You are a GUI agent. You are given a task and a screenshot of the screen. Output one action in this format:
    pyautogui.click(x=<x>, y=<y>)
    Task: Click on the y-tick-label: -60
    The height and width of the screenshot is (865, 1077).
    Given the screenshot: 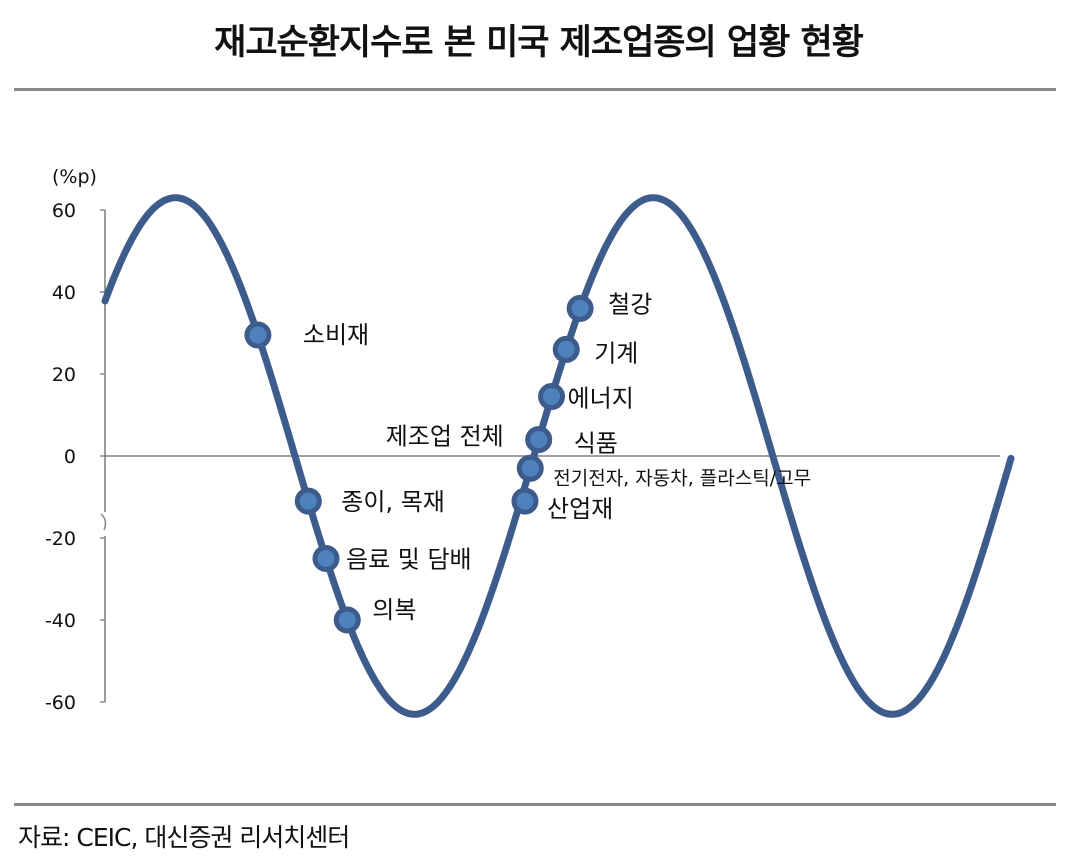 What is the action you would take?
    pyautogui.click(x=60, y=703)
    